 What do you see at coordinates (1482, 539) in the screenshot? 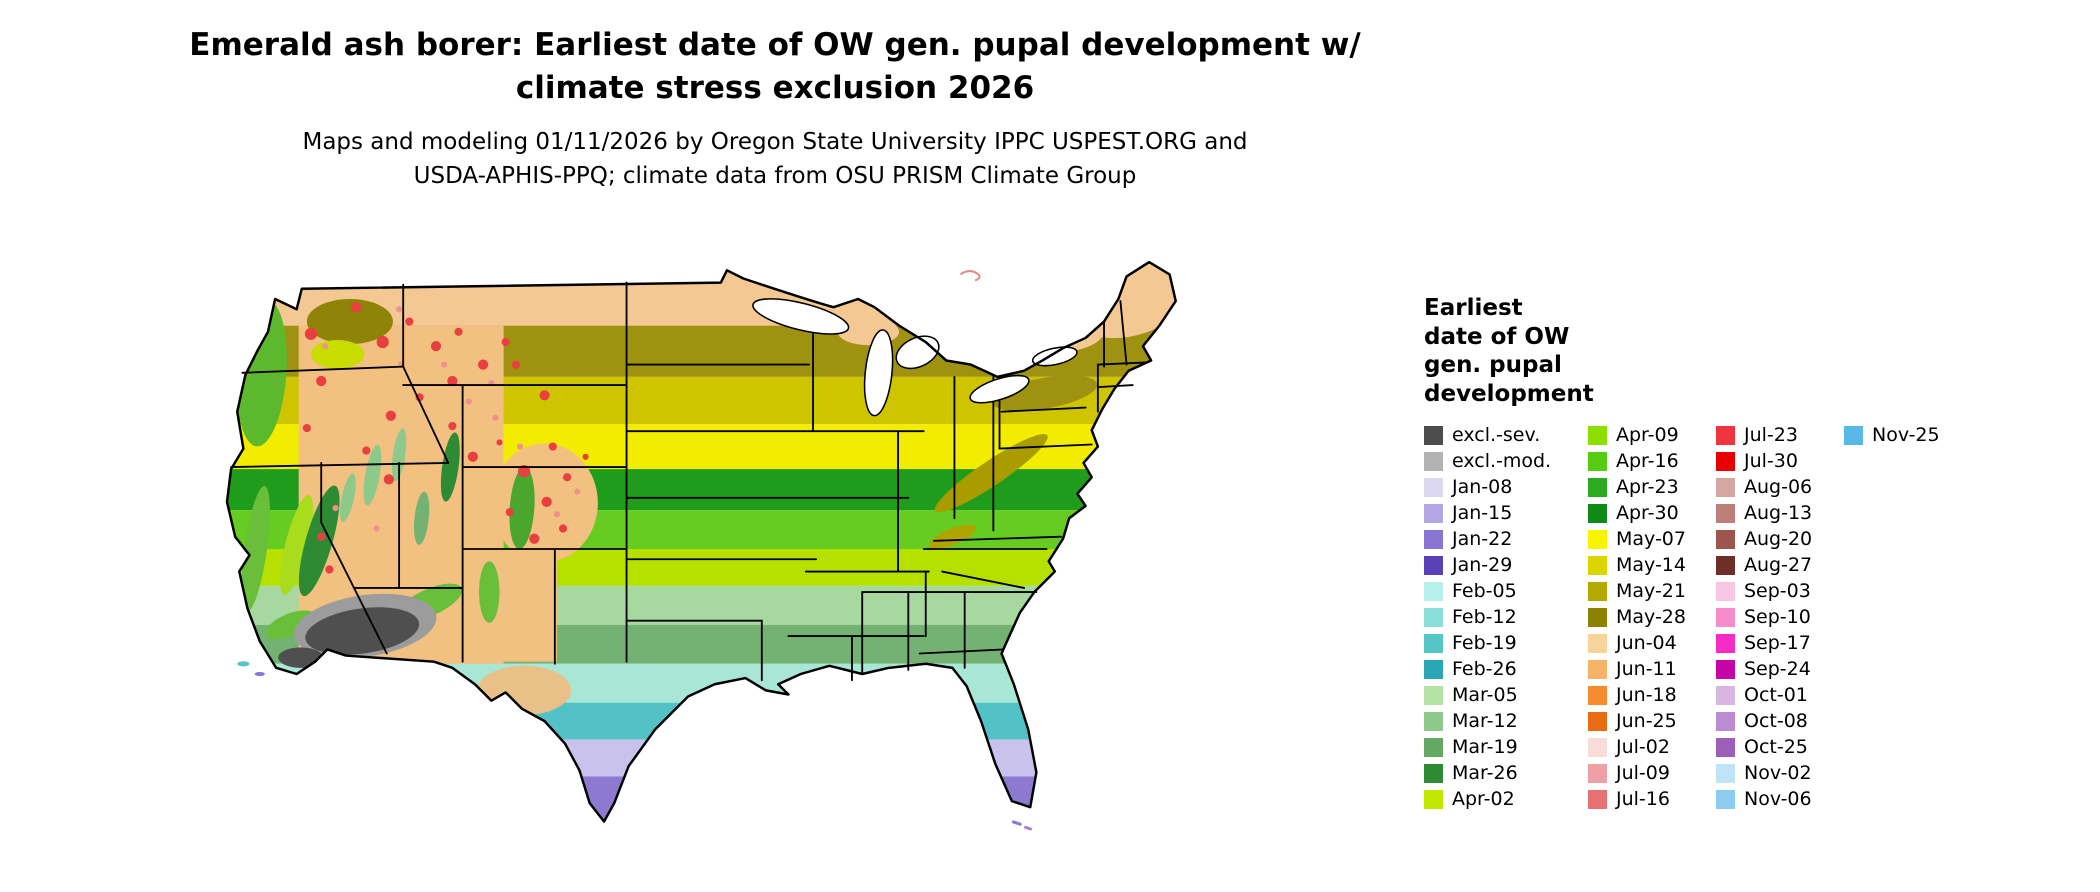
I see `legend-label: Jan-22` at bounding box center [1482, 539].